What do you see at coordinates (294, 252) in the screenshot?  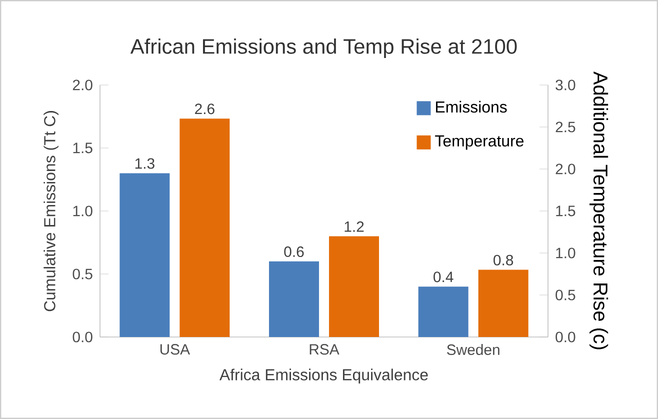 I see `data-label: 0.6` at bounding box center [294, 252].